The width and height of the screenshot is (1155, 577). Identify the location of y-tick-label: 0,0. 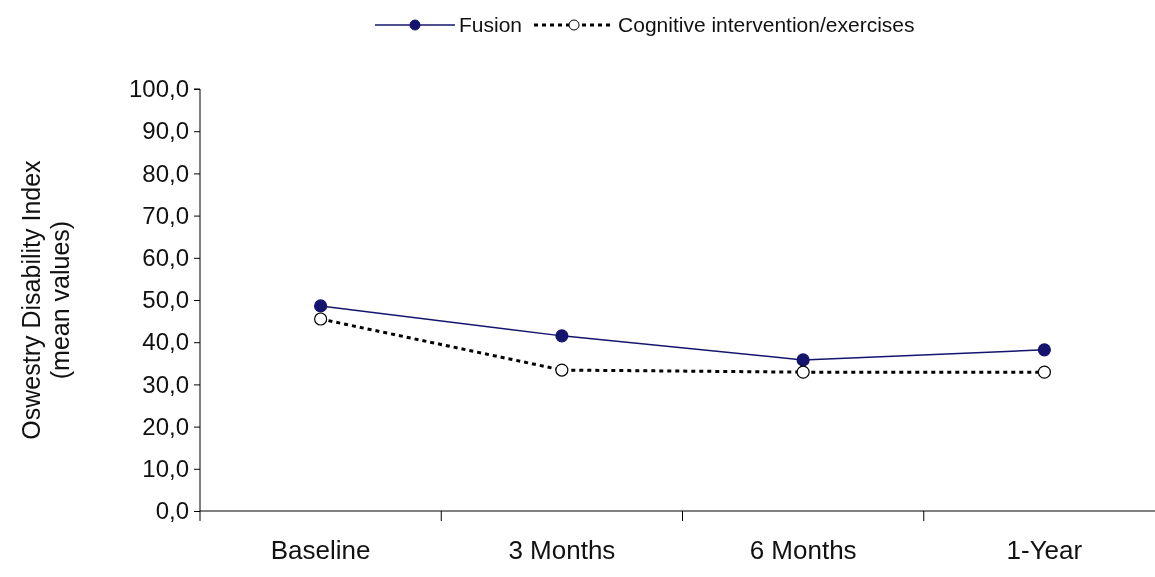
(172, 511).